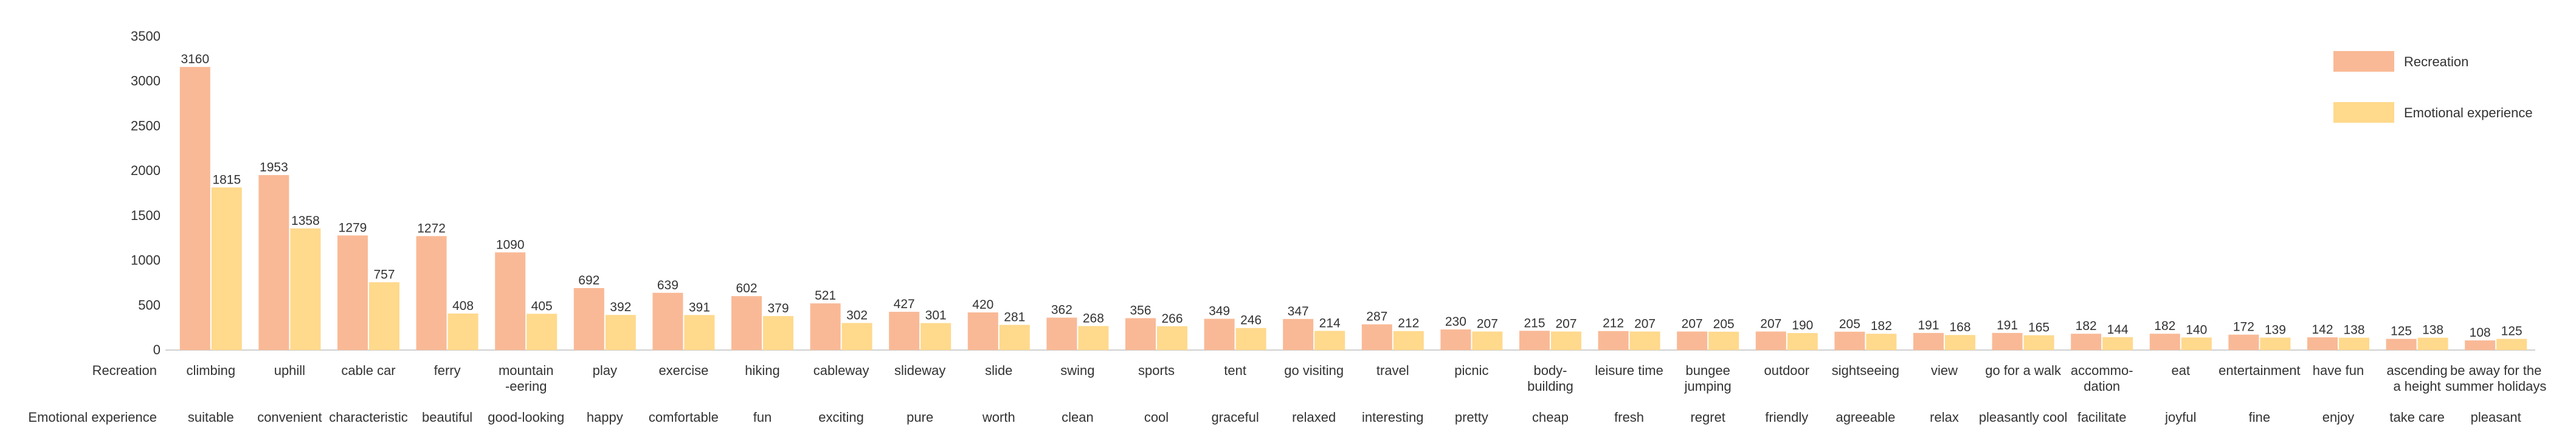 The image size is (2576, 440). What do you see at coordinates (526, 417) in the screenshot?
I see `x-tick-label-emotional-experience: good-looking` at bounding box center [526, 417].